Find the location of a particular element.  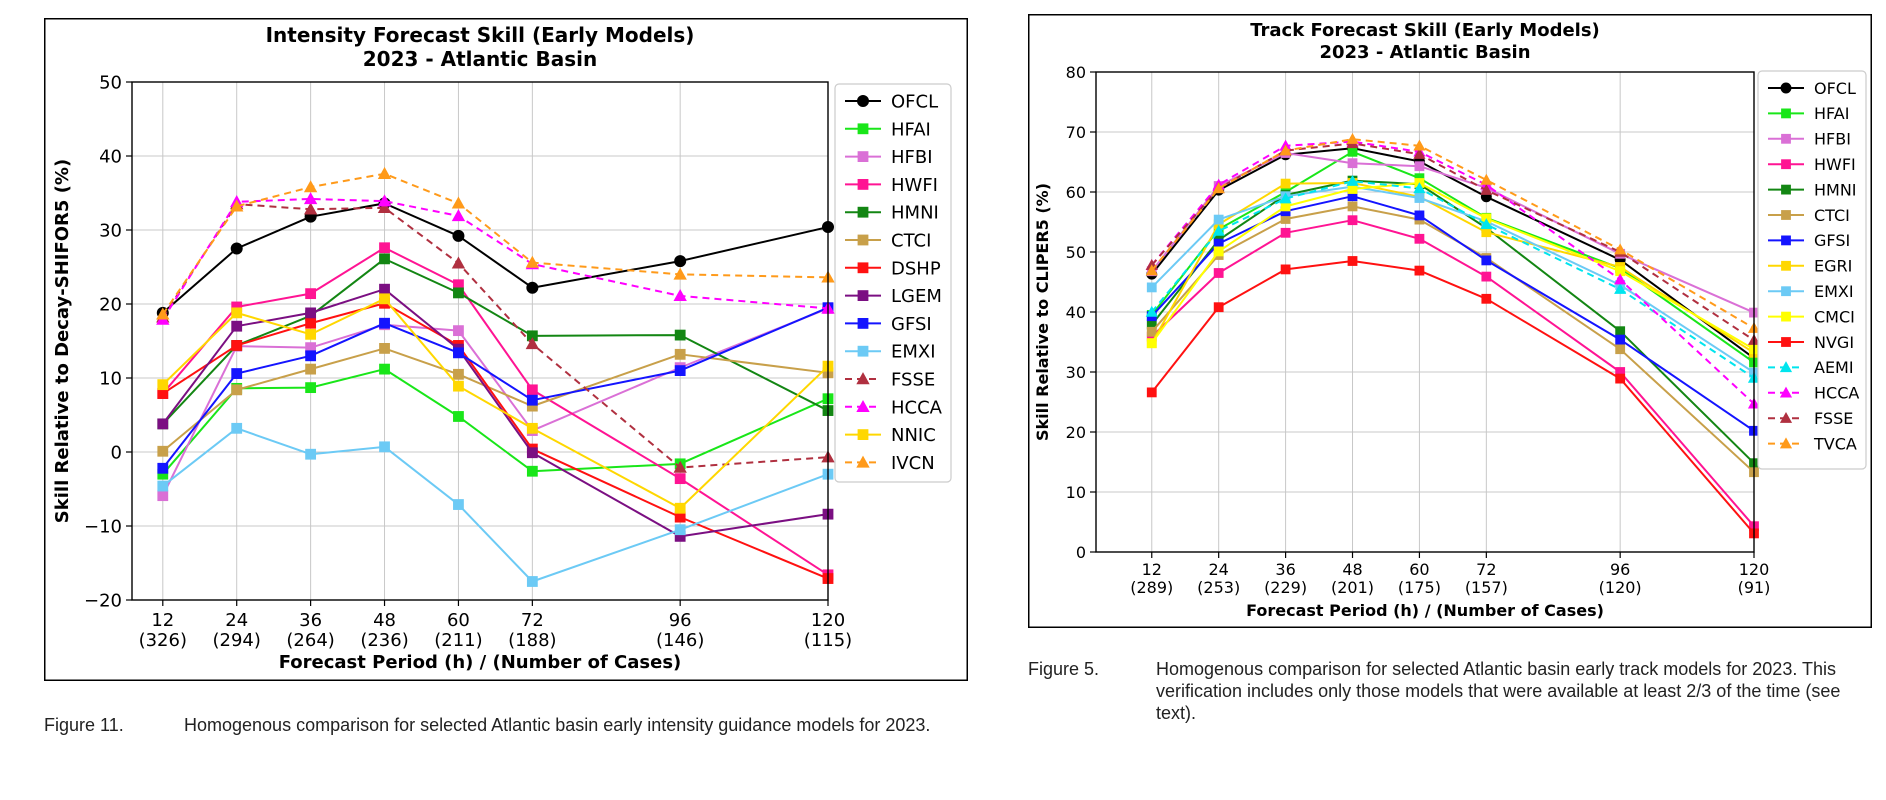

legend-label-egri: EGRI is located at coordinates (1833, 266).